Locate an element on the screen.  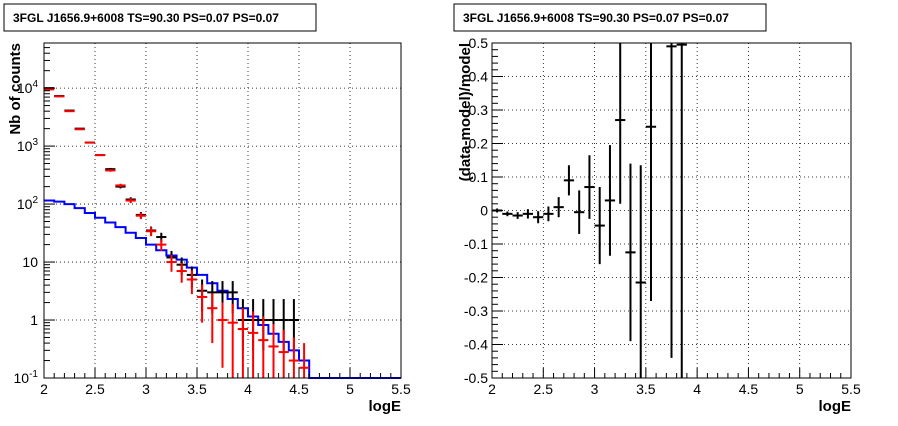
left-x-tick-label: 5 is located at coordinates (350, 389).